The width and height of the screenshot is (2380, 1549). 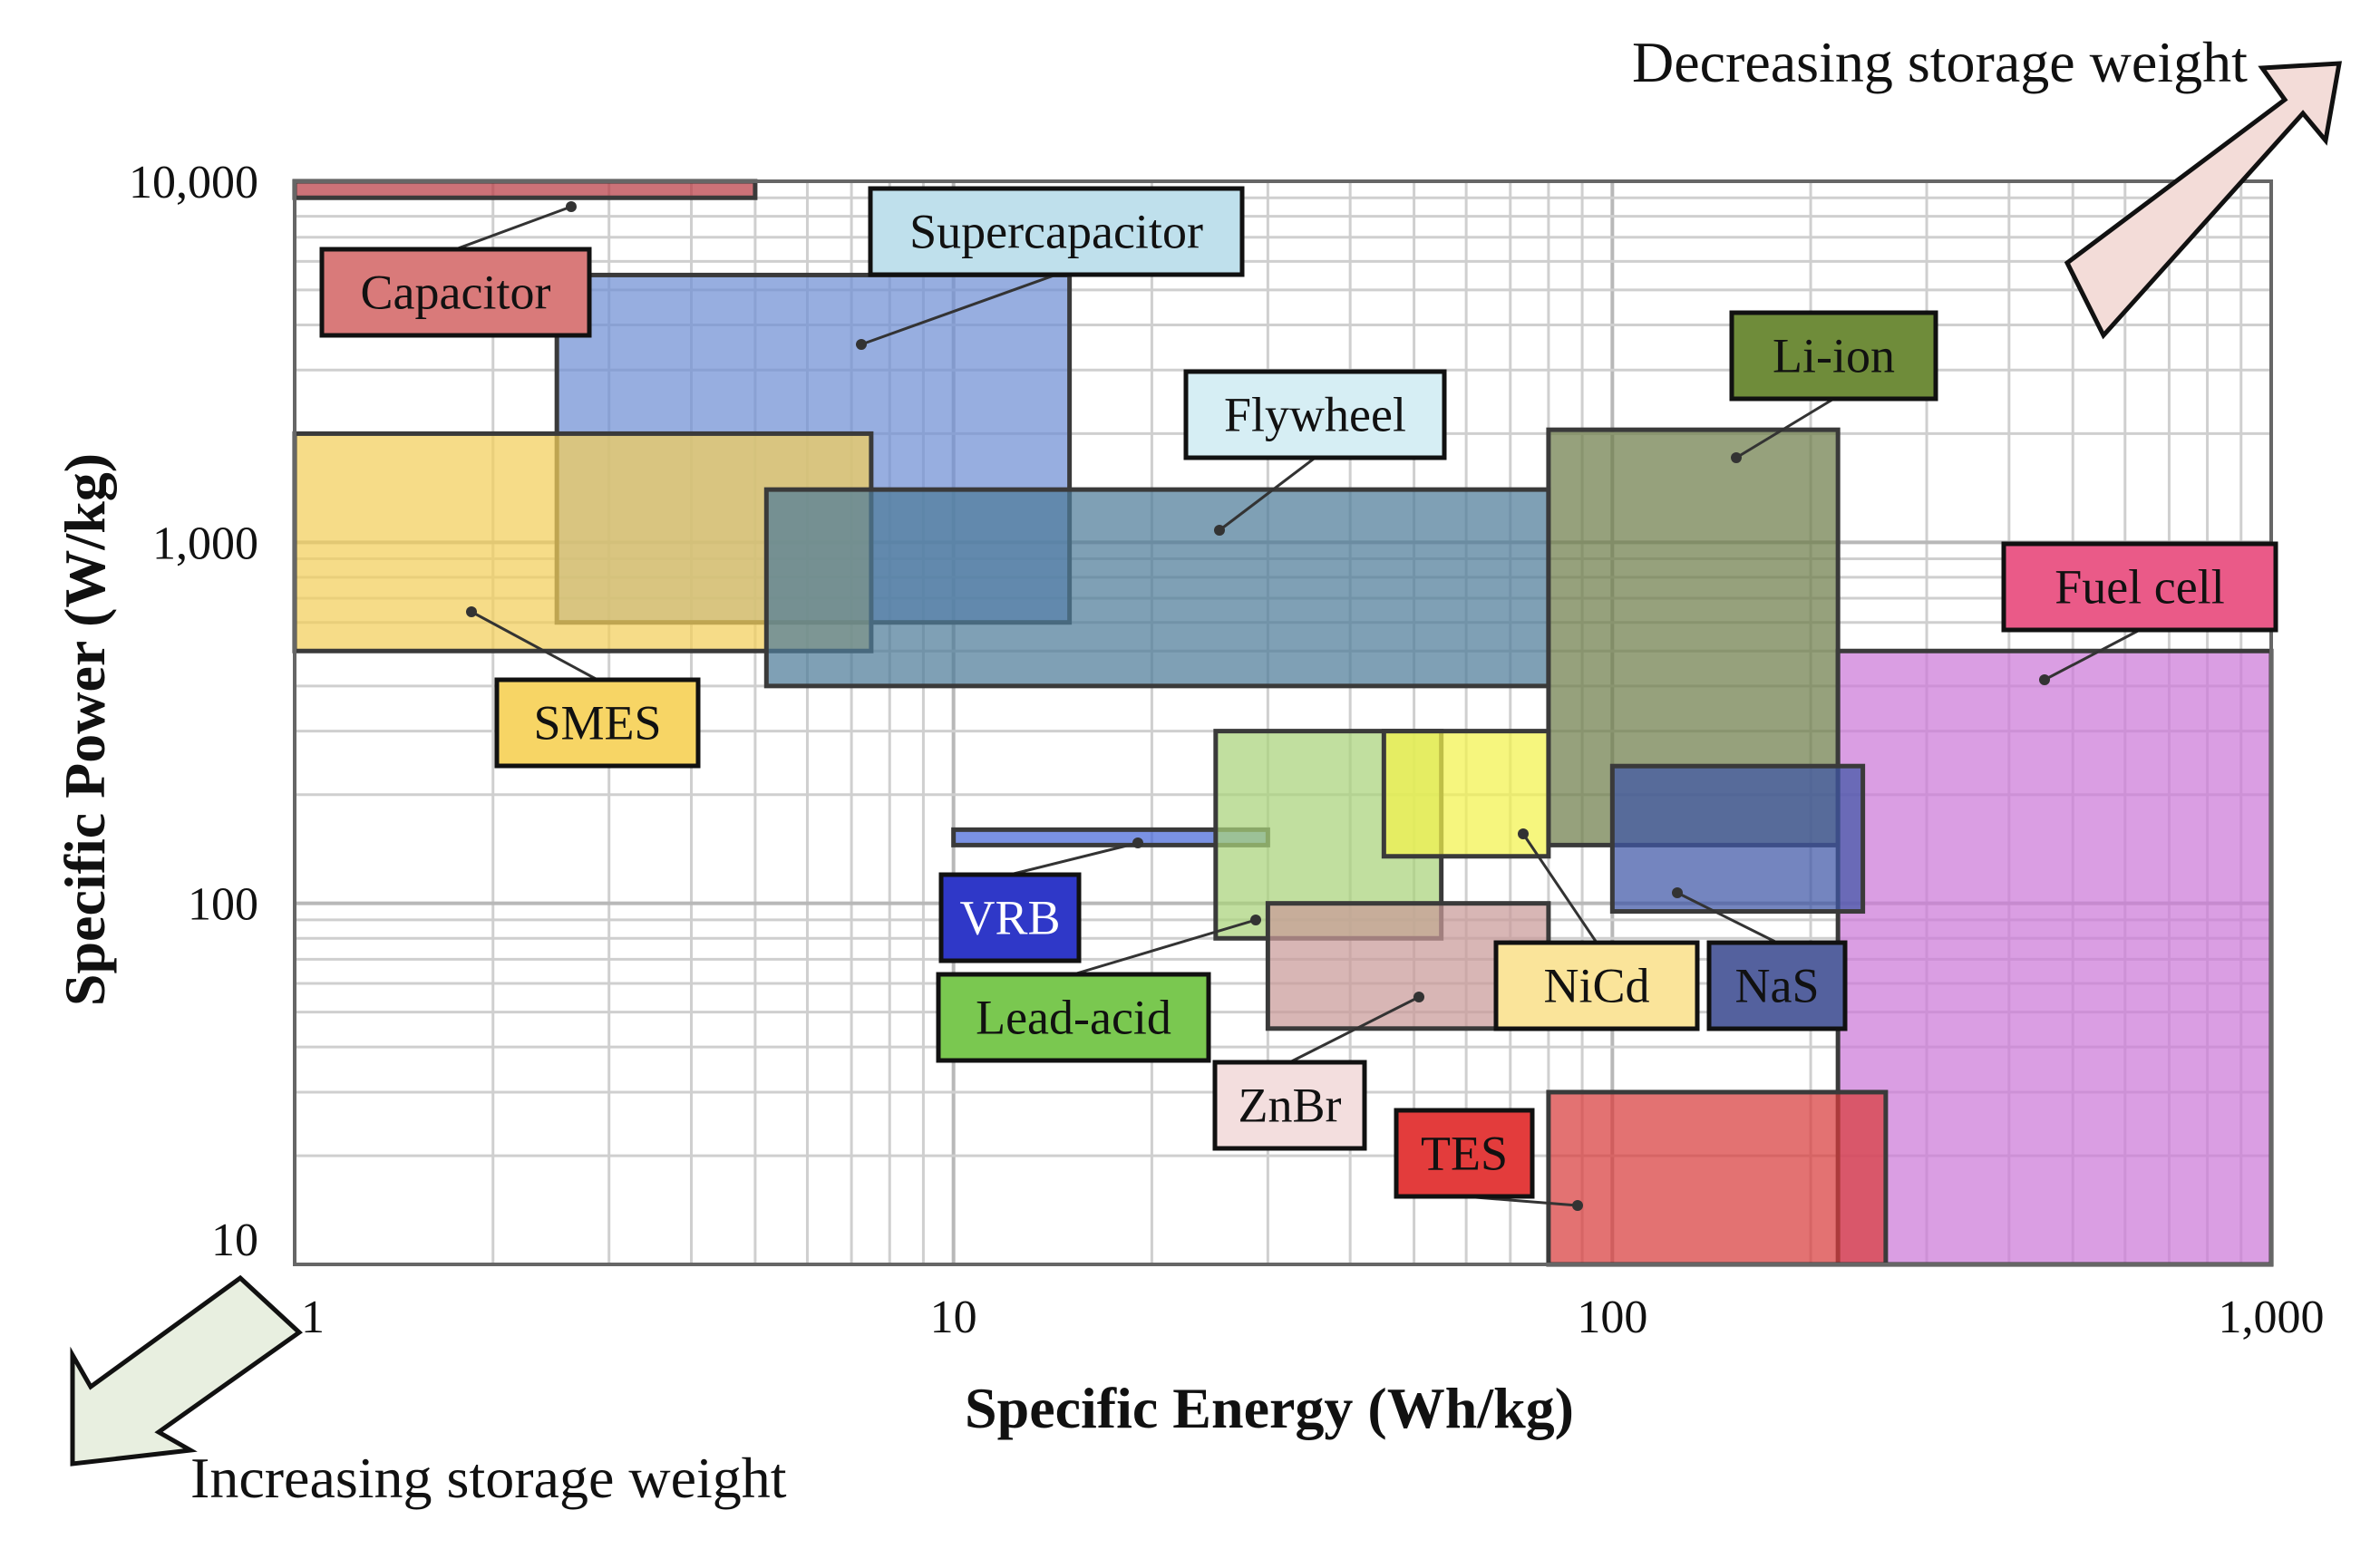 I want to click on label-box-znbr, so click(x=1289, y=1105).